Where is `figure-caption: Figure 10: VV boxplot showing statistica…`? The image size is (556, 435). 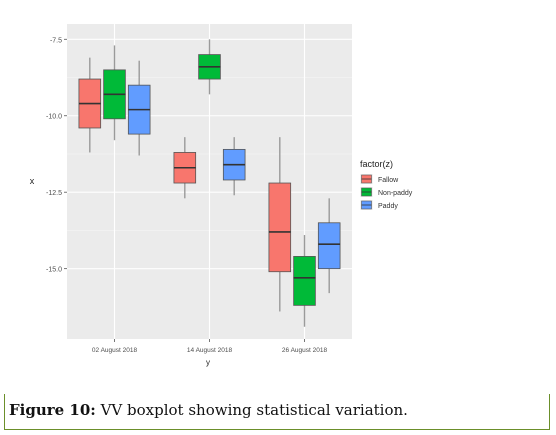
figure-caption: Figure 10: VV boxplot showing statistica… is located at coordinates (208, 410).